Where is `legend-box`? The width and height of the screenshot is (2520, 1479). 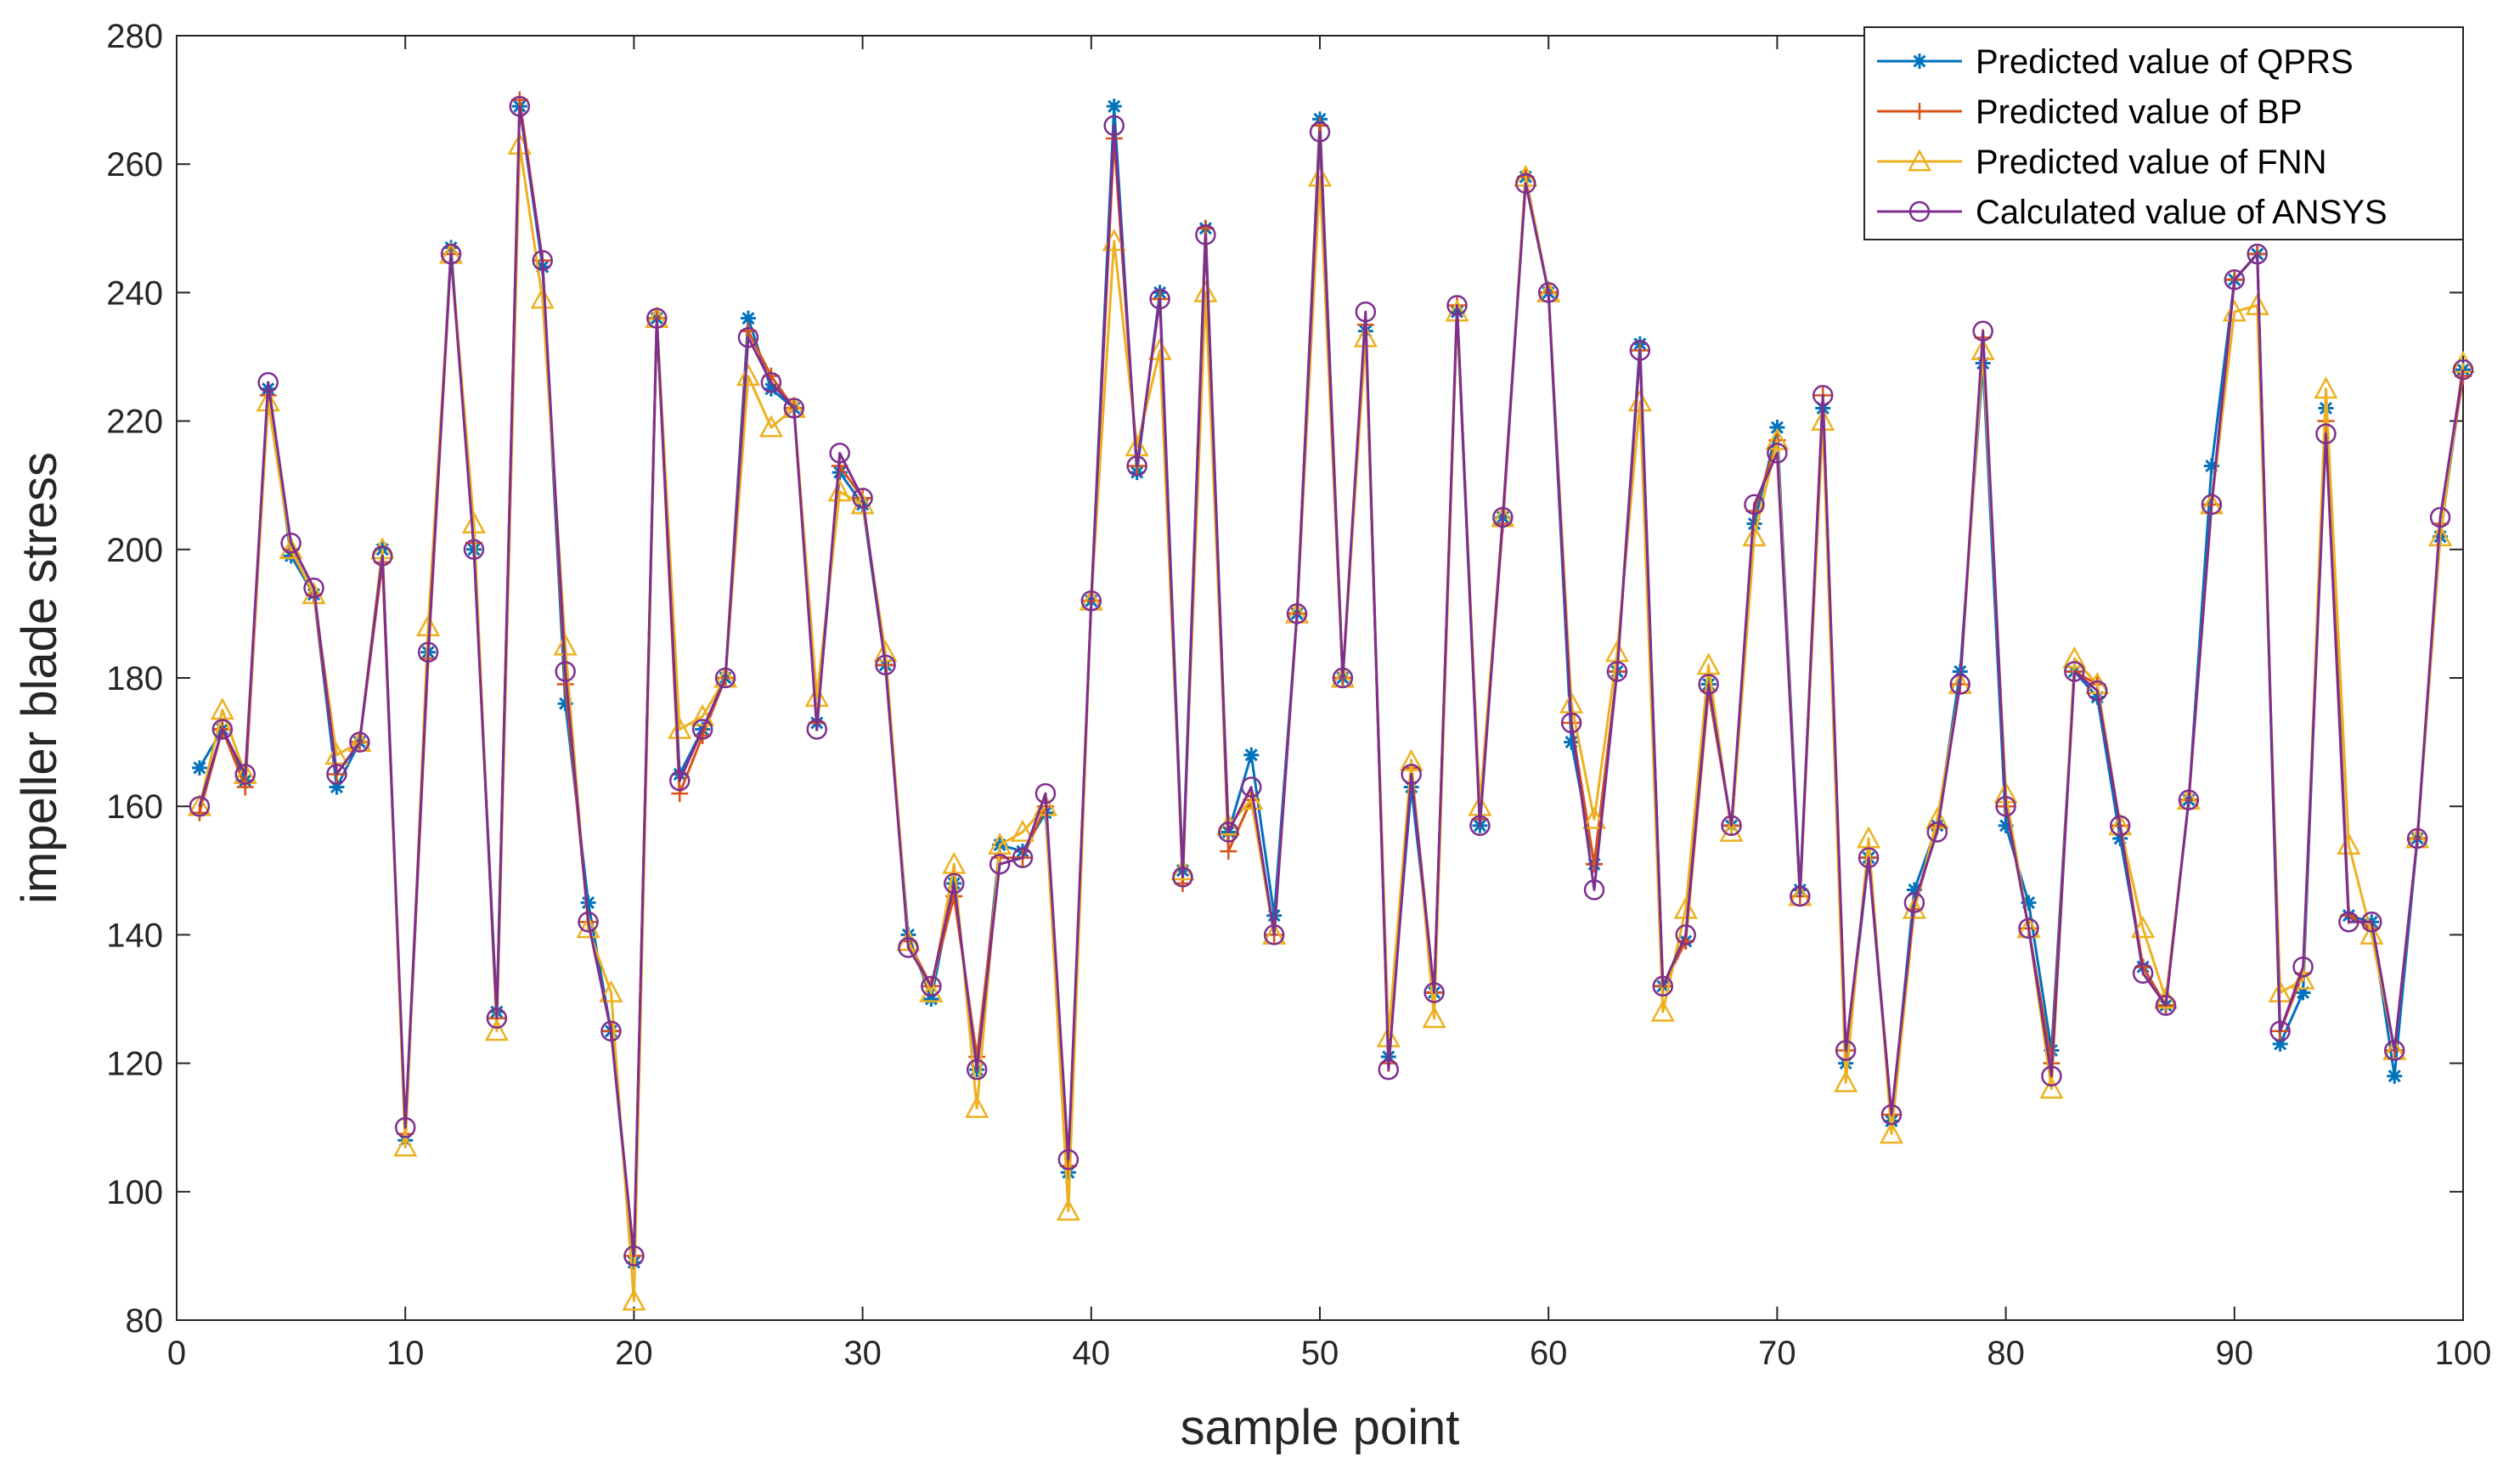 legend-box is located at coordinates (2164, 133).